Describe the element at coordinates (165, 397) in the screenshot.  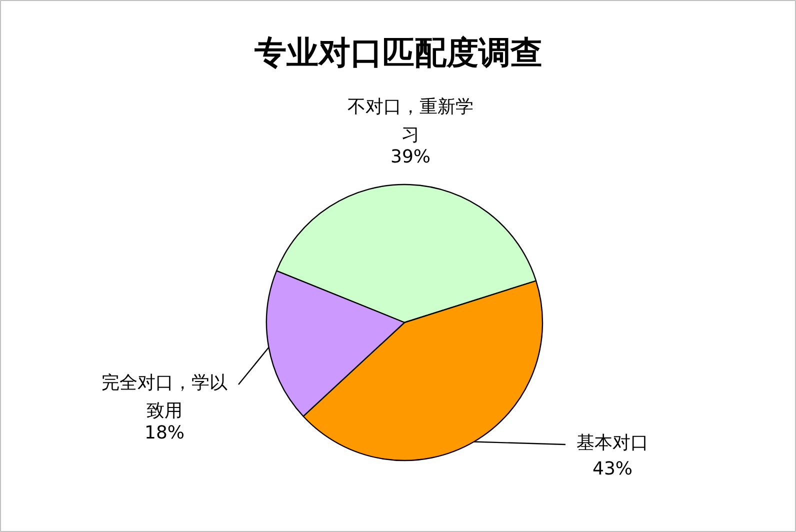
I see `slice-label: 完全对口，学以致用` at that location.